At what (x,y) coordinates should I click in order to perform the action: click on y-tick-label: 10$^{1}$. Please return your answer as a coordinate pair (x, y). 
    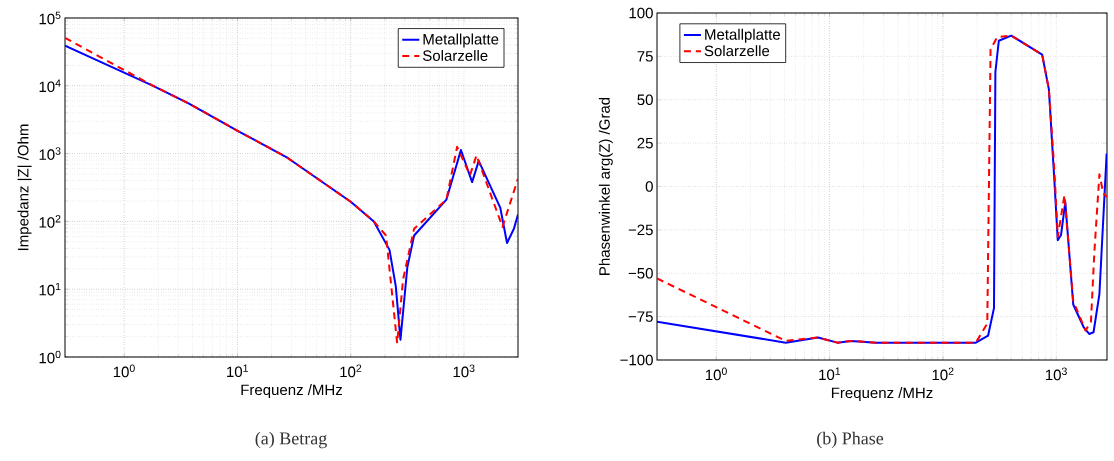
    Looking at the image, I should click on (50, 289).